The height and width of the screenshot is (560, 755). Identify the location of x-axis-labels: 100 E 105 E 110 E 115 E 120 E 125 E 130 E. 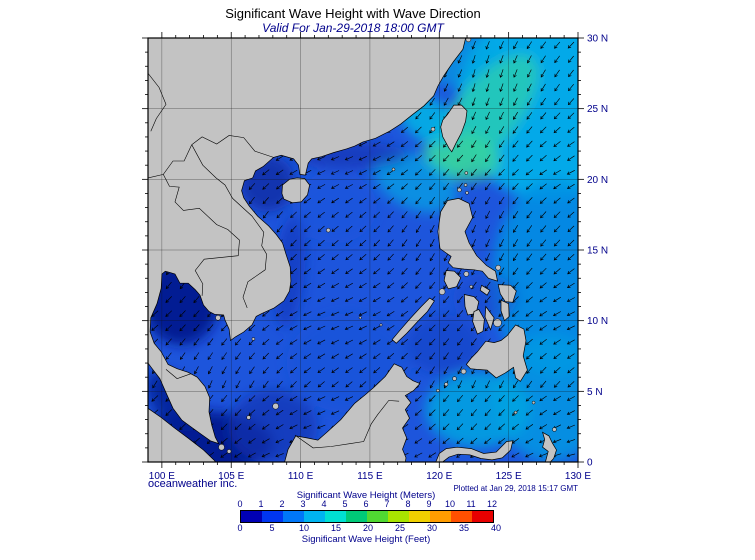
(370, 476).